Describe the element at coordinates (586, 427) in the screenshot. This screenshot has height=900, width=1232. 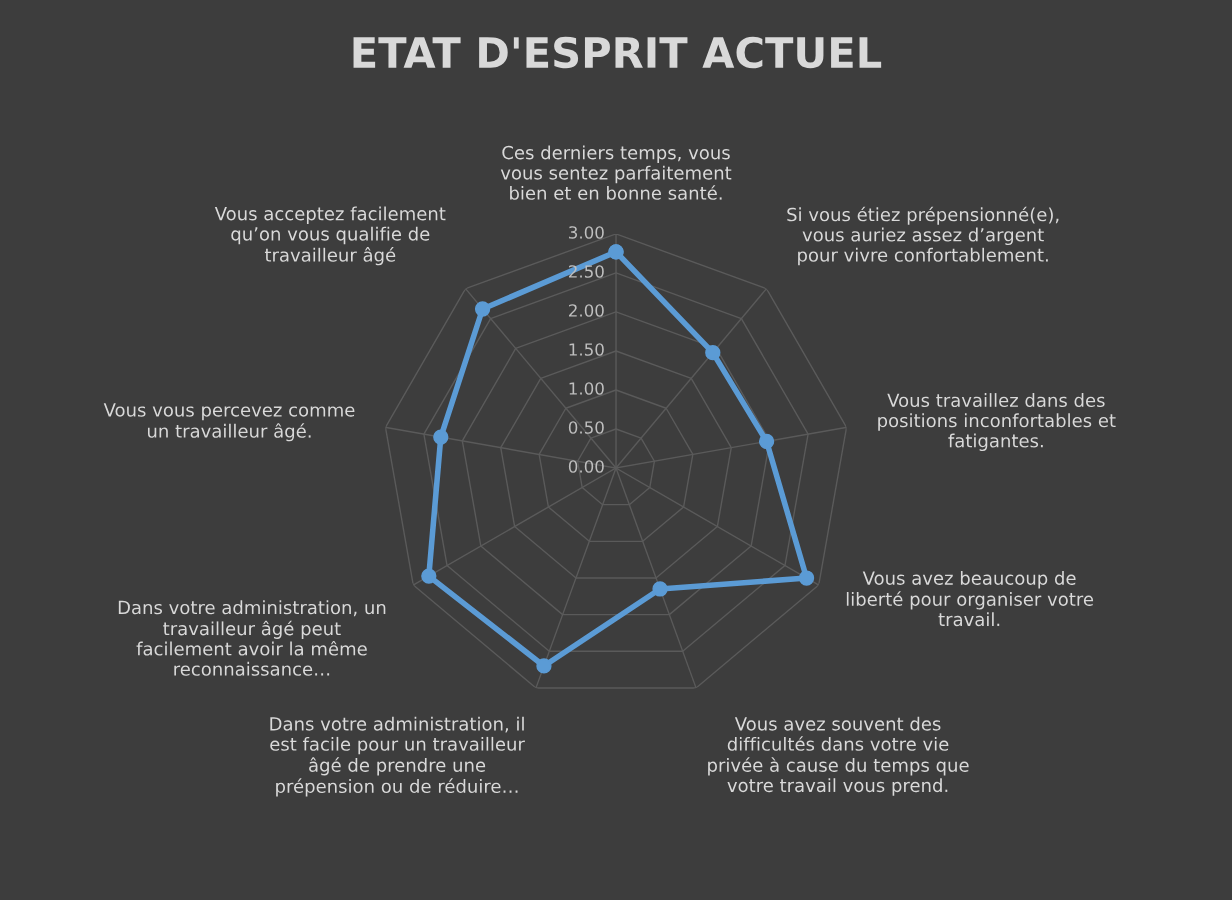
I see `y-tick-label: 0.50` at that location.